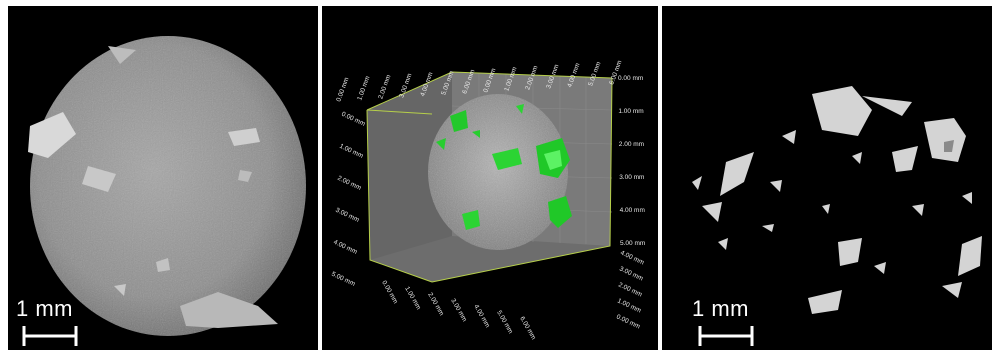  What do you see at coordinates (527, 328) in the screenshot?
I see `axis-tick-label: 6.00 mm` at bounding box center [527, 328].